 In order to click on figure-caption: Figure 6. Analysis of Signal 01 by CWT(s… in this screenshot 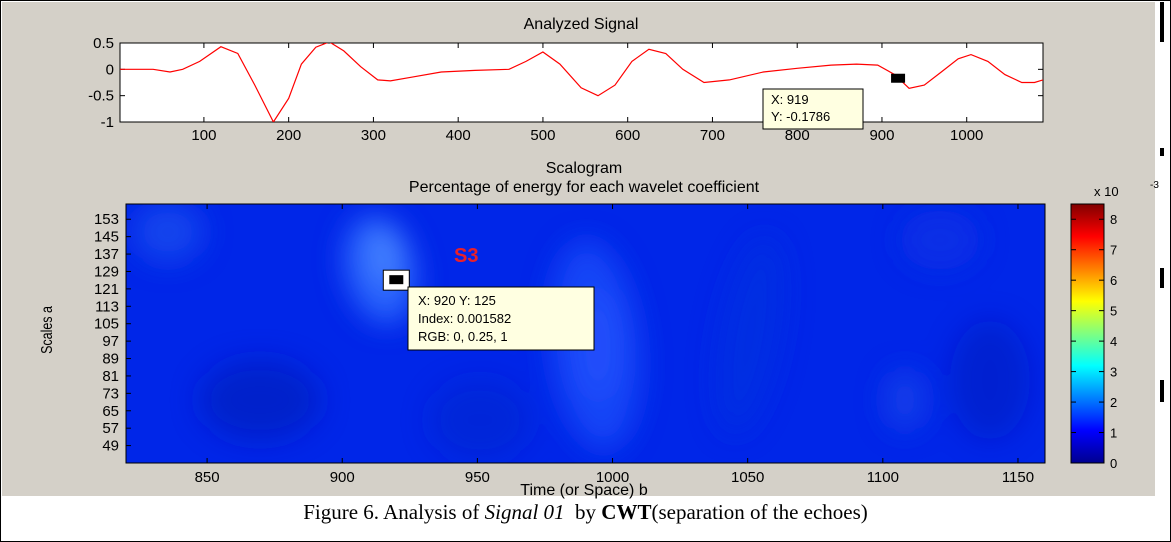, I will do `click(585, 512)`.